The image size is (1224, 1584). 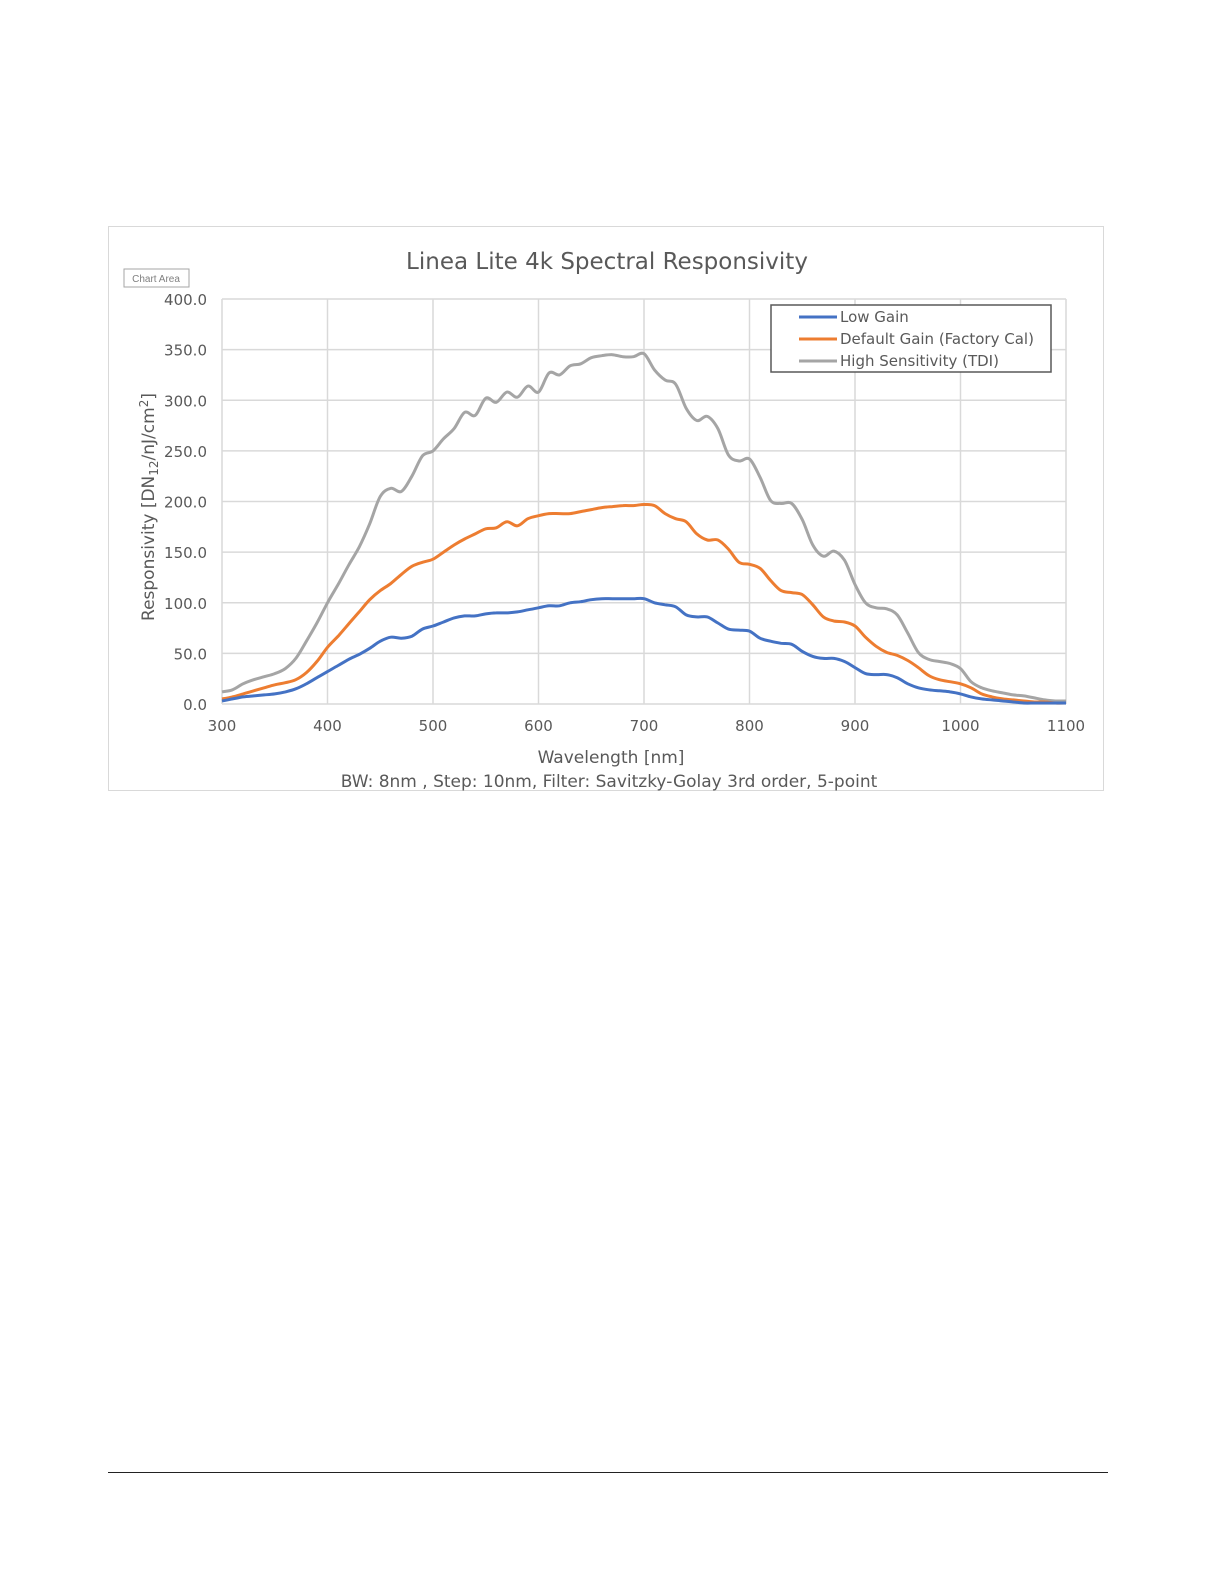 I want to click on x-tick-labels: 300 400 500 600 700 800 900 1000 1100, so click(x=646, y=726).